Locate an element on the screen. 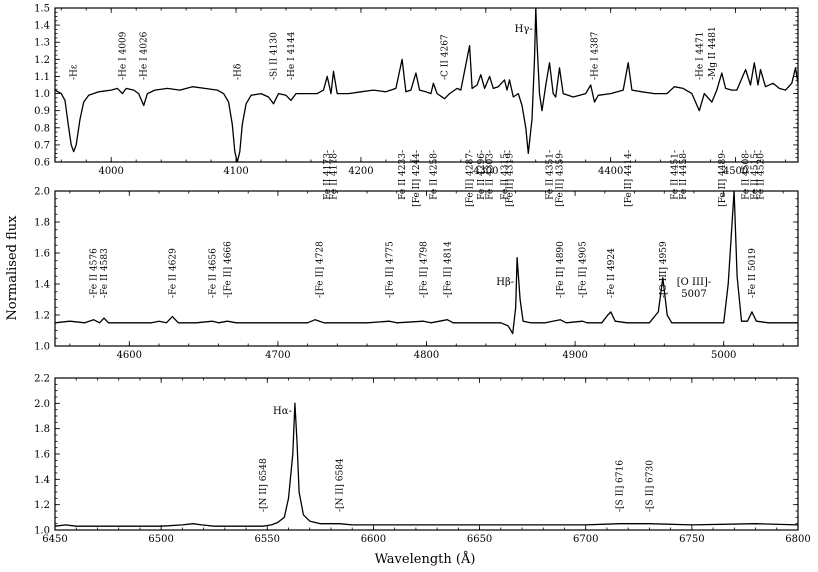 This screenshot has width=818, height=572. line-label: Fe II 4458- is located at coordinates (684, 175).